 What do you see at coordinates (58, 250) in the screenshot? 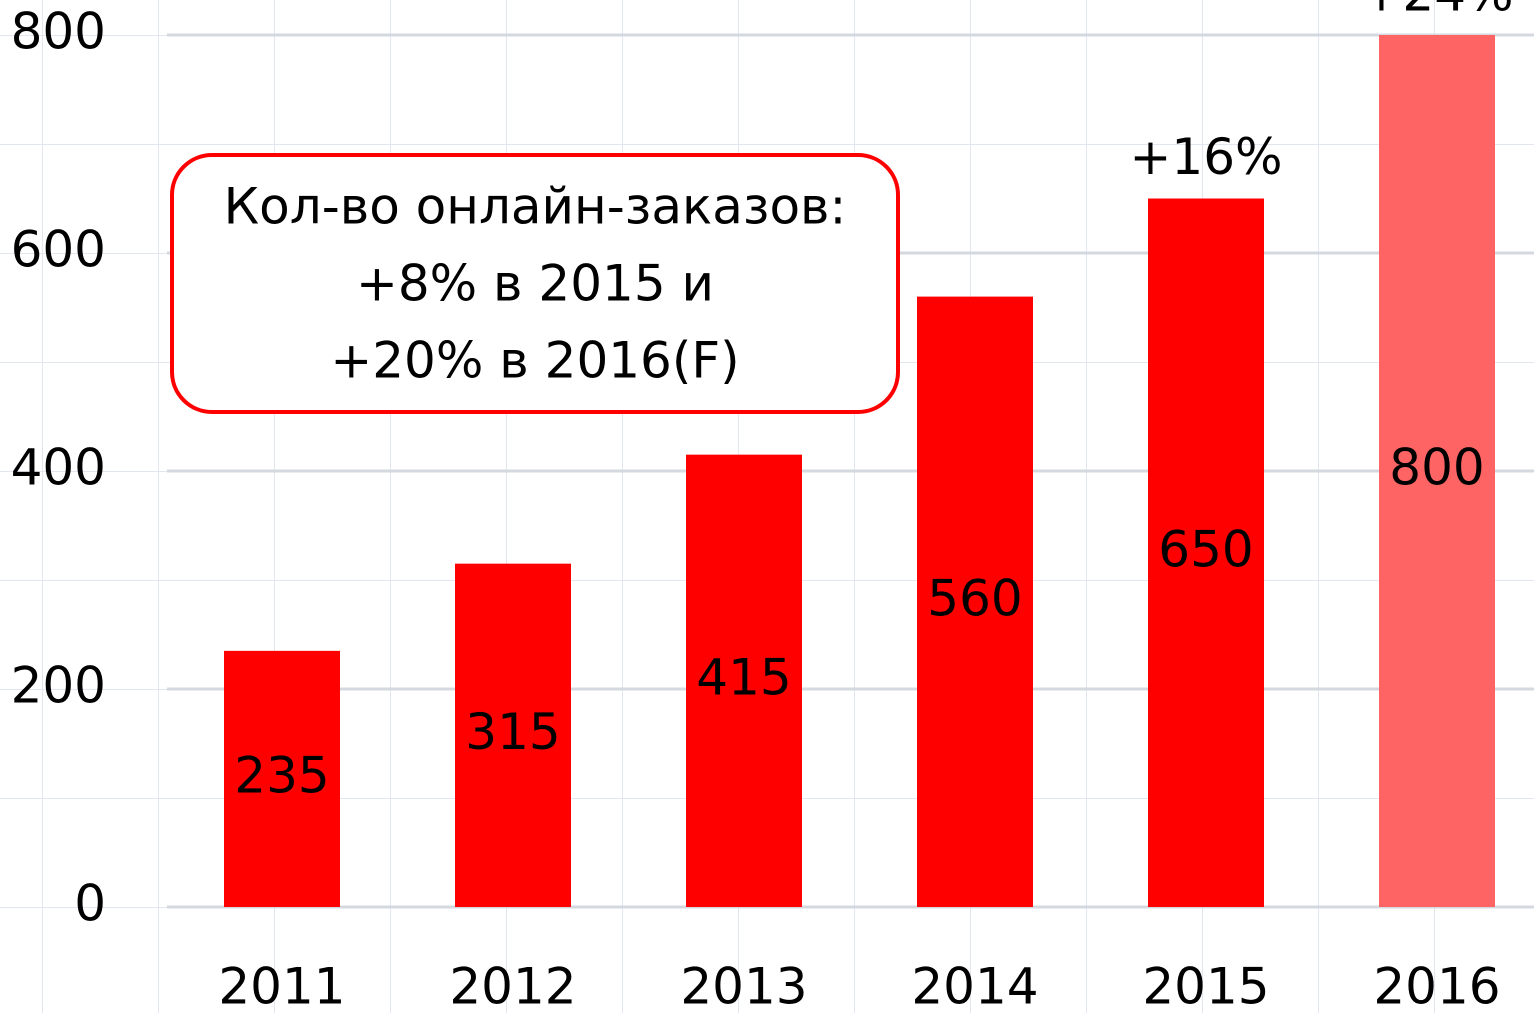
I see `y-tick-label: 600` at bounding box center [58, 250].